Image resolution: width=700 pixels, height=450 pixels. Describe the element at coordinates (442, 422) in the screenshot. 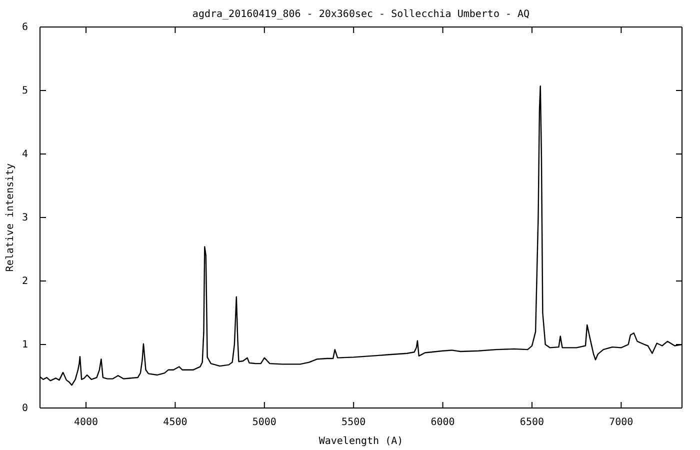

I see `x-tick-label: 6000` at that location.